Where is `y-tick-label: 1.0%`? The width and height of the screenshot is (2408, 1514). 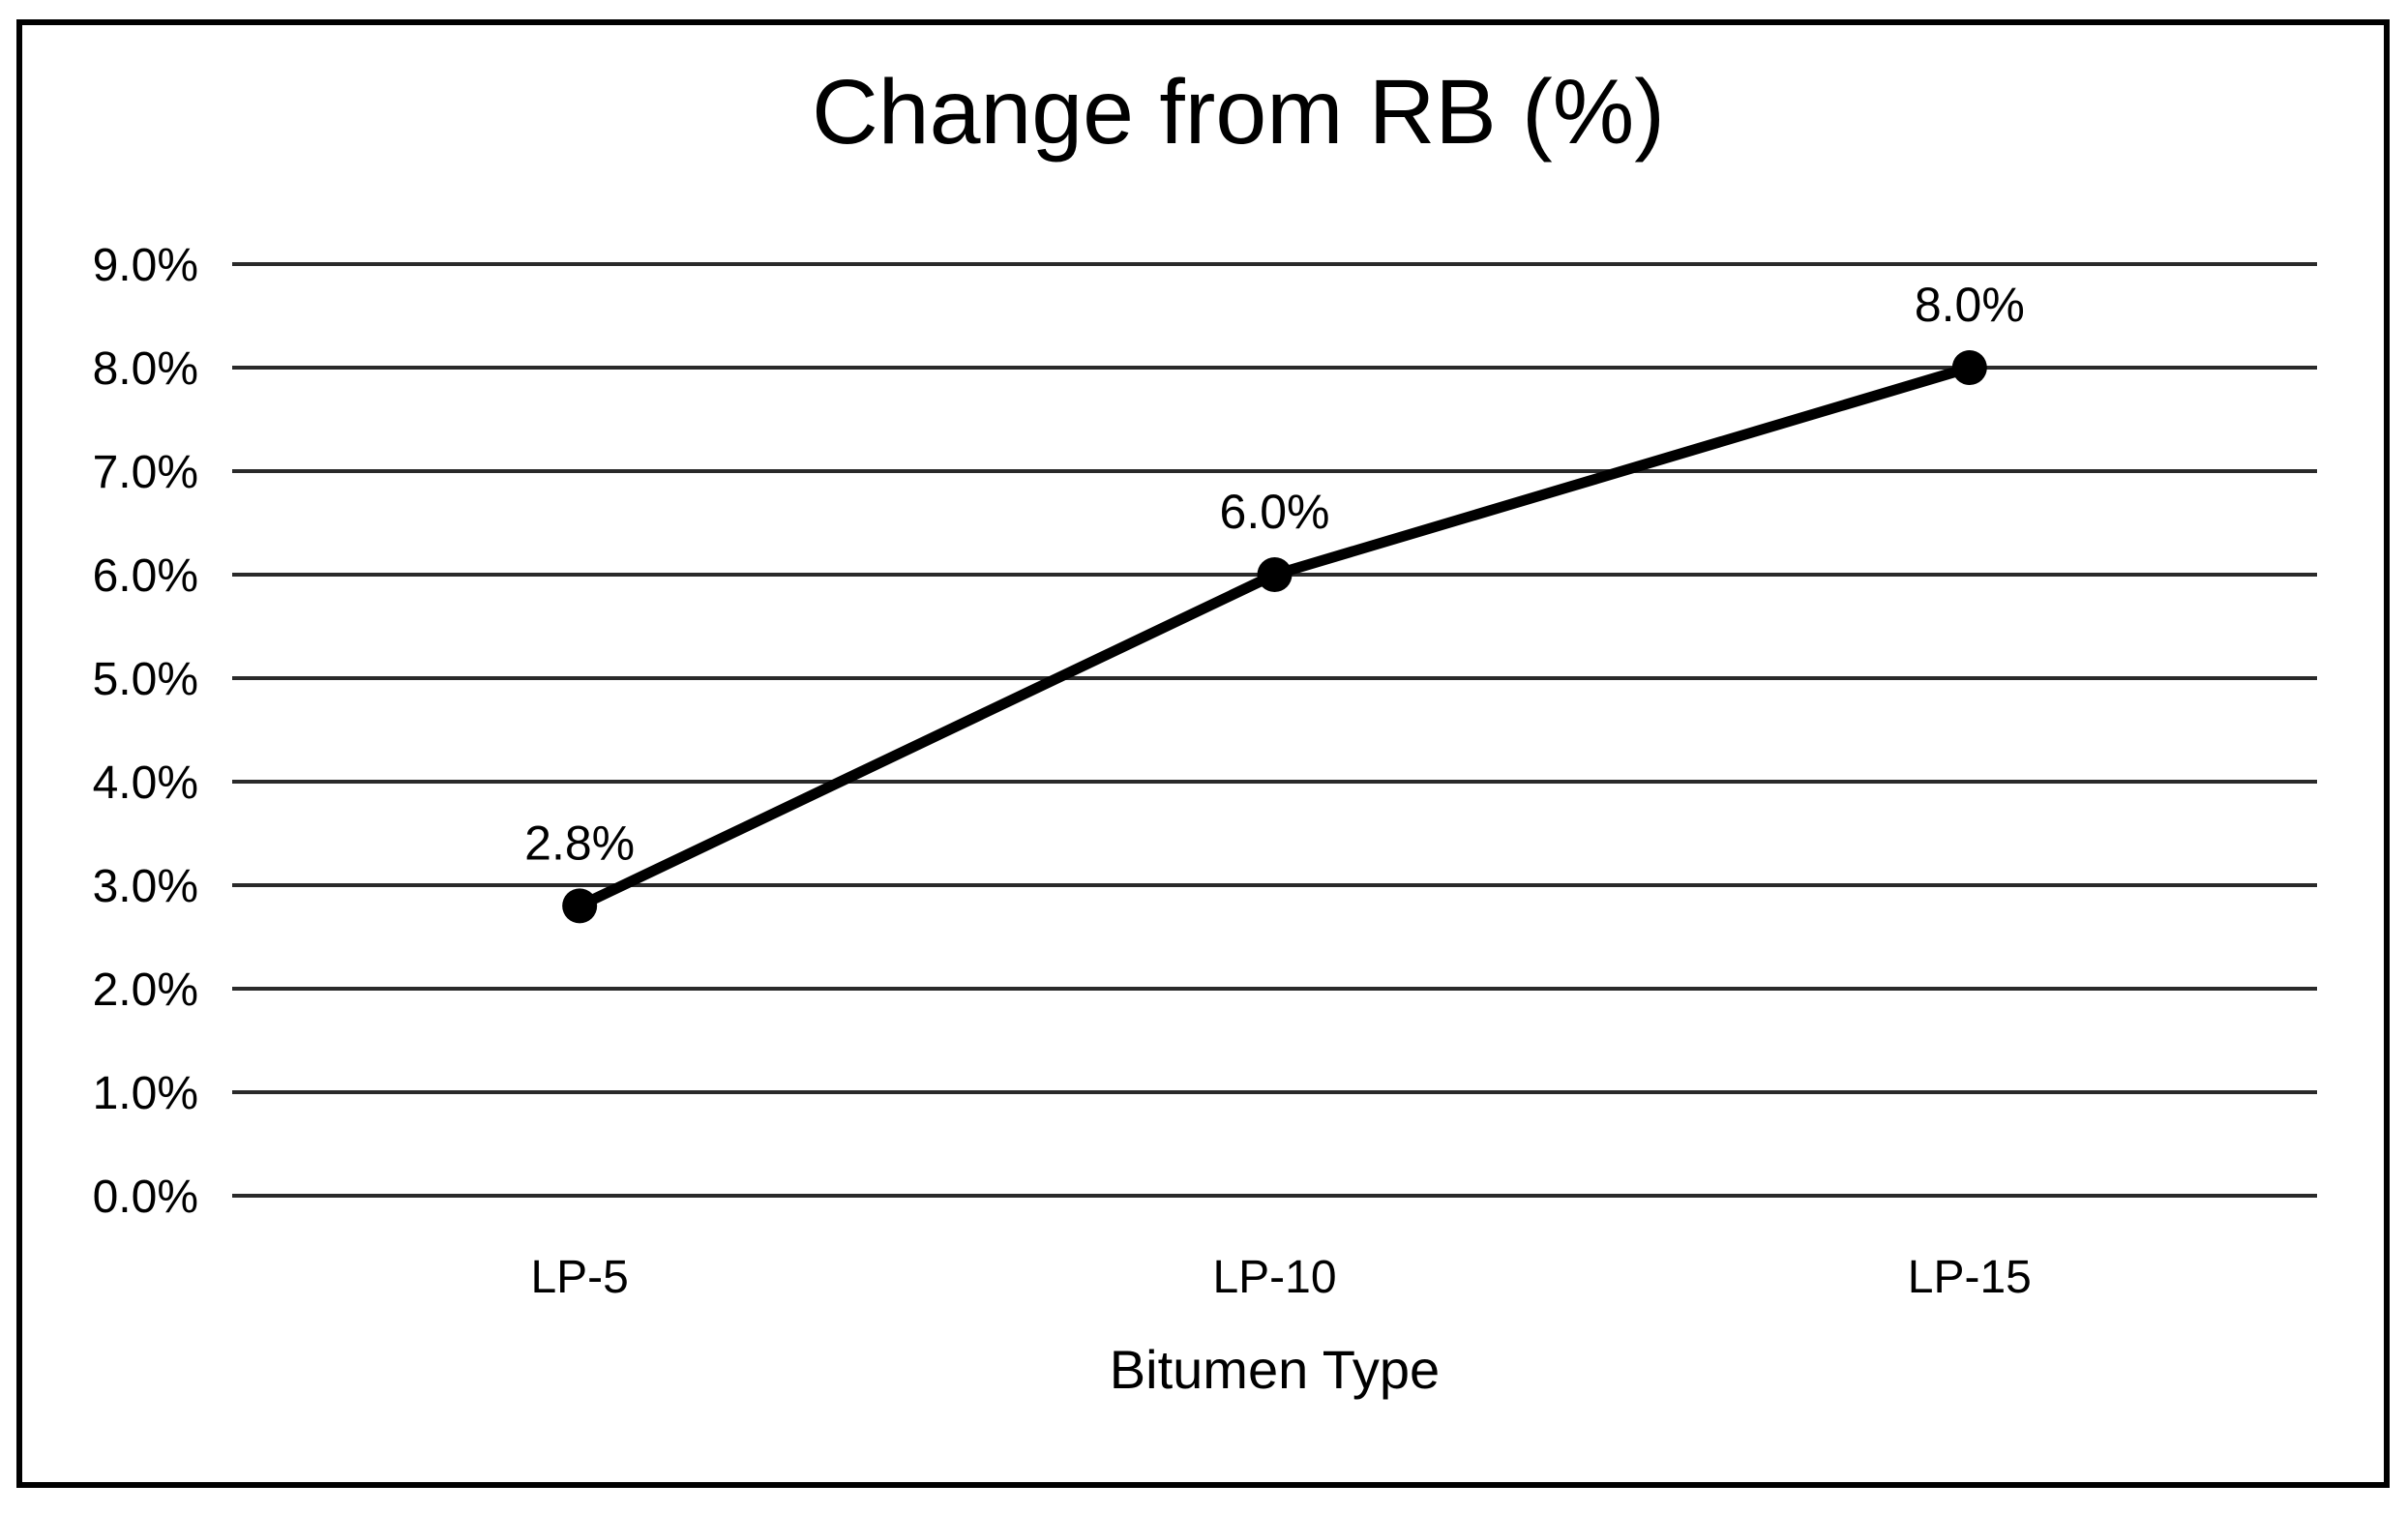
y-tick-label: 1.0% is located at coordinates (145, 1093).